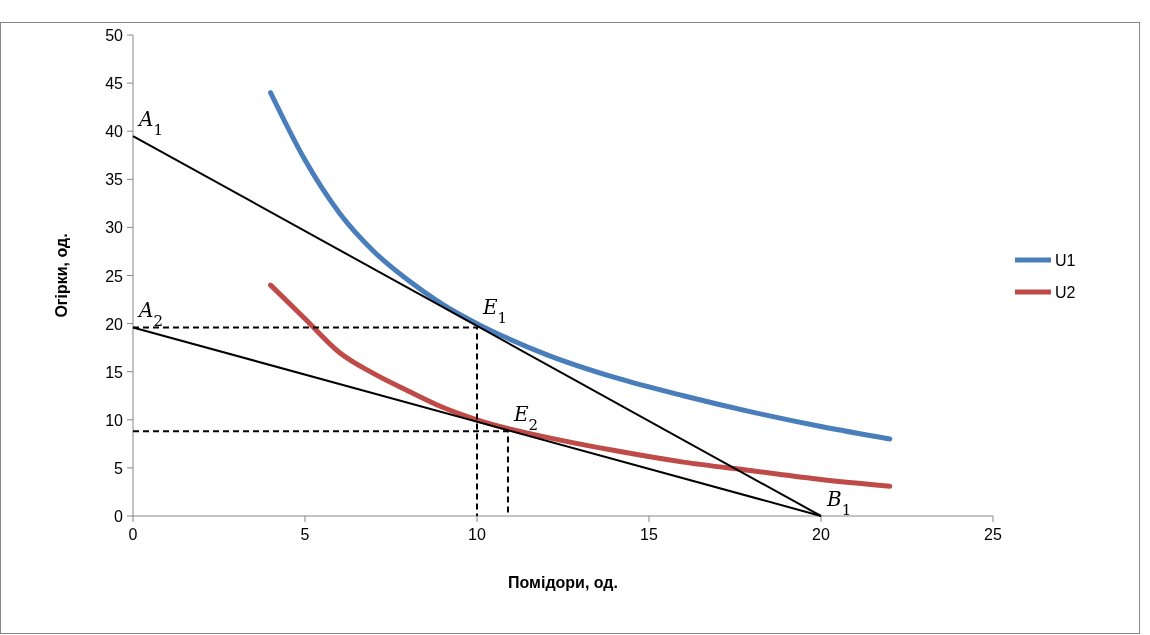 The width and height of the screenshot is (1150, 635). What do you see at coordinates (114, 228) in the screenshot?
I see `y-tick-label: 30` at bounding box center [114, 228].